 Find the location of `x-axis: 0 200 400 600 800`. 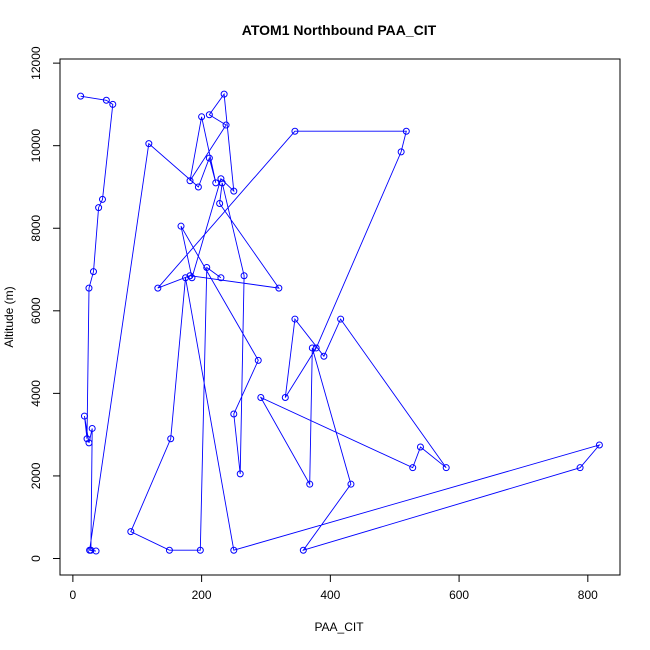

x-axis: 0 200 400 600 800 is located at coordinates (334, 588).